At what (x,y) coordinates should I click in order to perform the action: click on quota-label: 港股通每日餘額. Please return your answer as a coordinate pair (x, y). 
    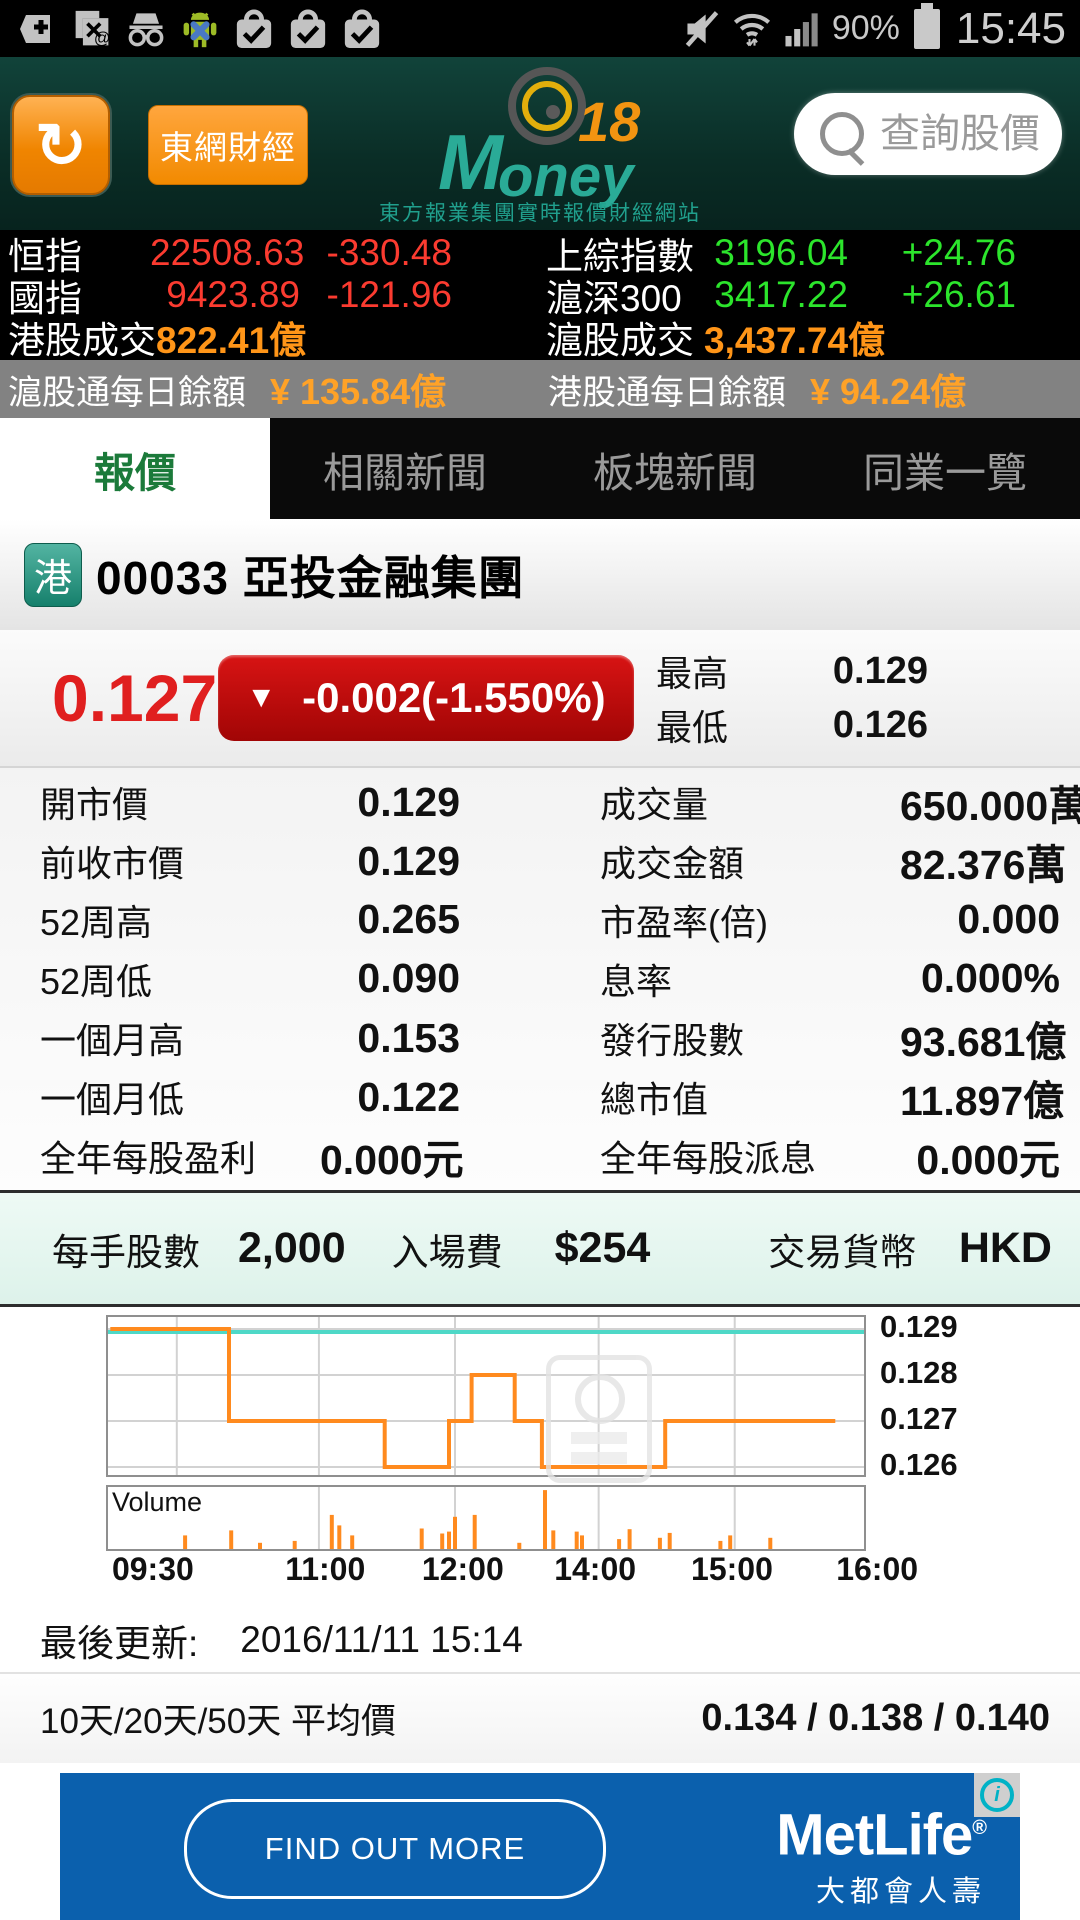
    Looking at the image, I should click on (667, 392).